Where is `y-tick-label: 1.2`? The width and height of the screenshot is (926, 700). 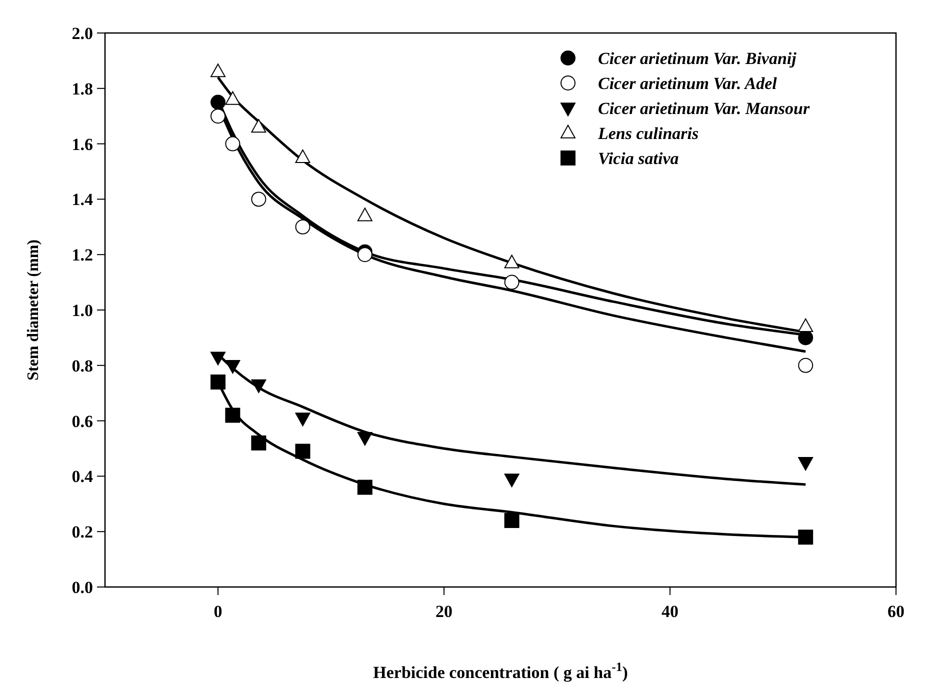 y-tick-label: 1.2 is located at coordinates (82, 255).